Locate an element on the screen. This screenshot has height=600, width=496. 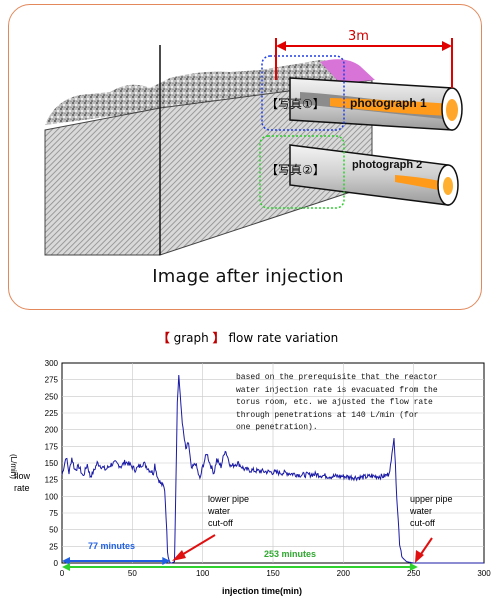
photo2-frame is located at coordinates (302, 172).